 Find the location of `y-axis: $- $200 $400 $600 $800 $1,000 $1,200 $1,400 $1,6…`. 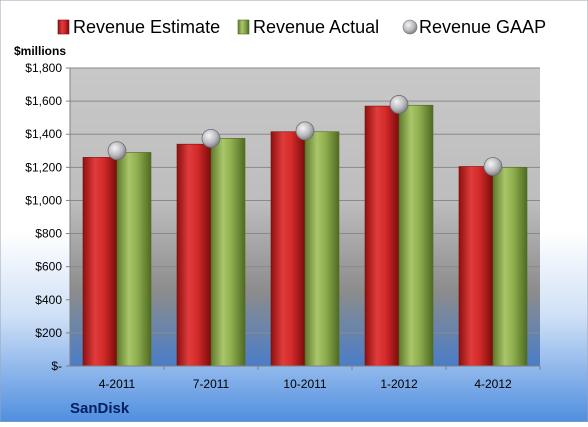

y-axis: $- $200 $400 $600 $800 $1,000 $1,200 $1,400 $1,6… is located at coordinates (48, 217).